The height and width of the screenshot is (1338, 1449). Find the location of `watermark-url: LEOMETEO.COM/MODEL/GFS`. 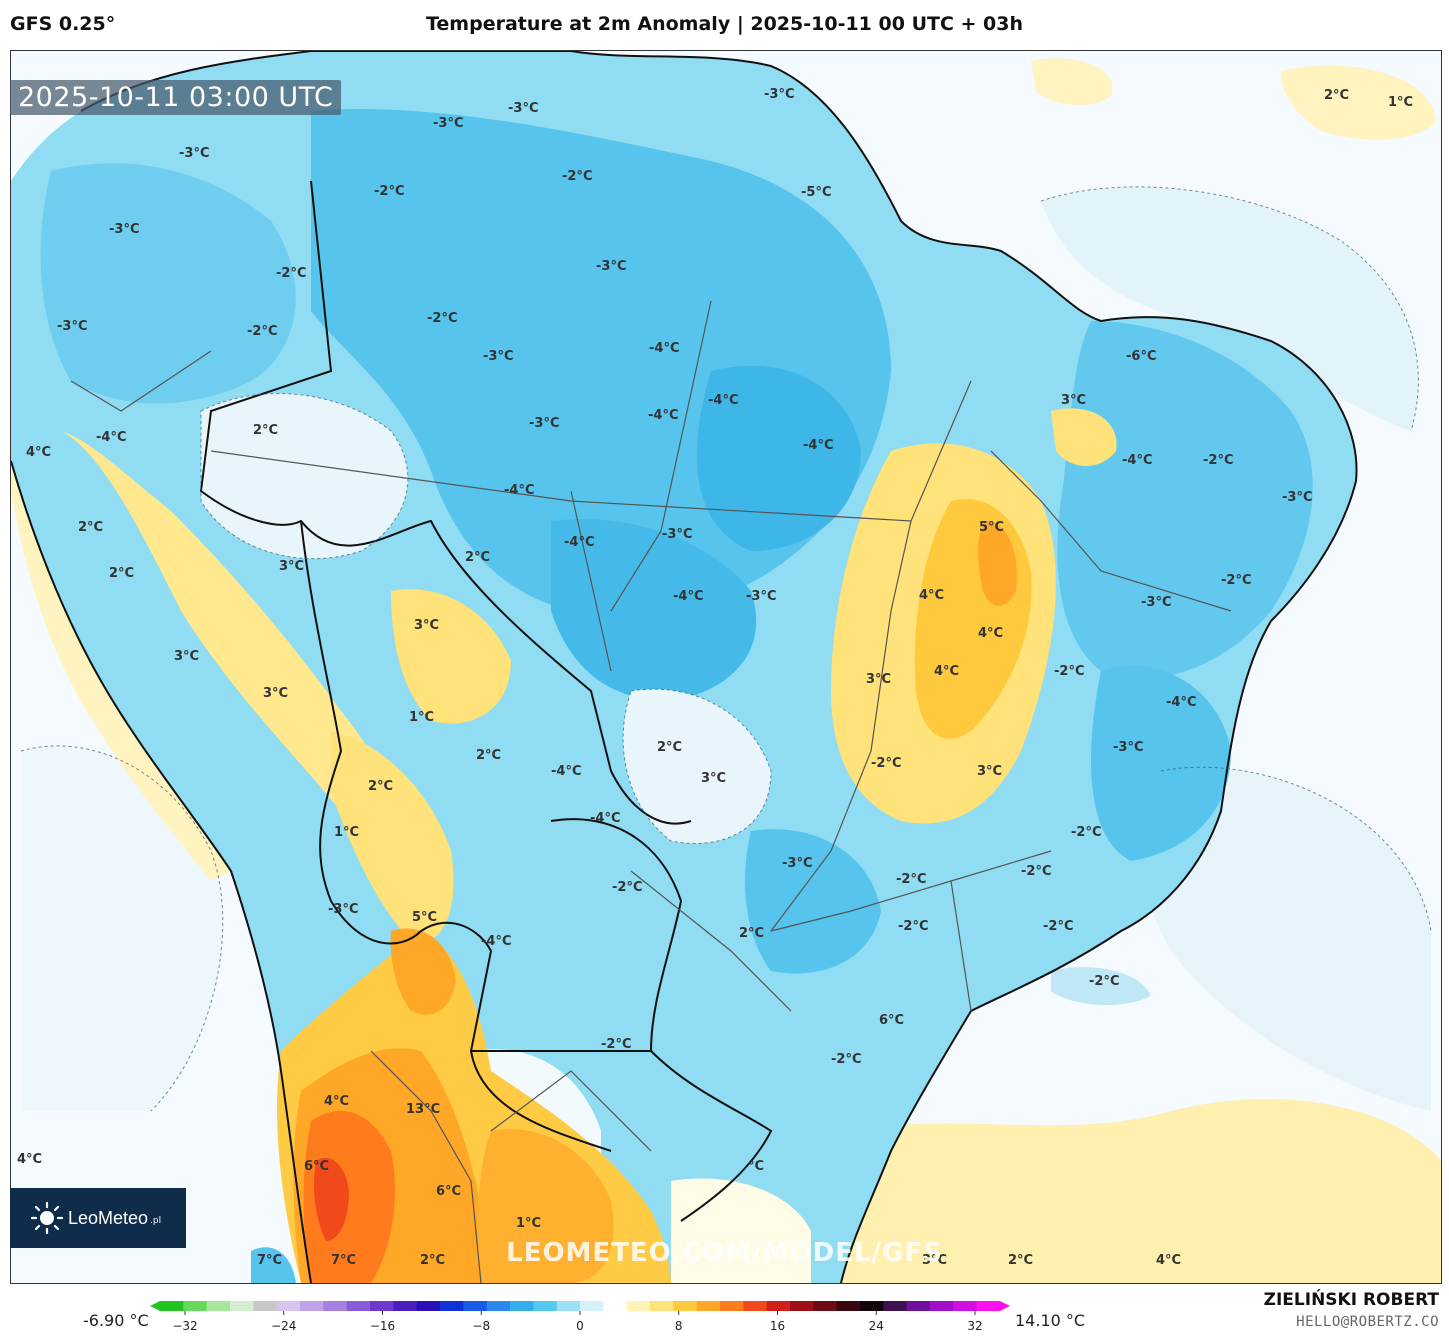

watermark-url: LEOMETEO.COM/MODEL/GFS is located at coordinates (724, 1253).